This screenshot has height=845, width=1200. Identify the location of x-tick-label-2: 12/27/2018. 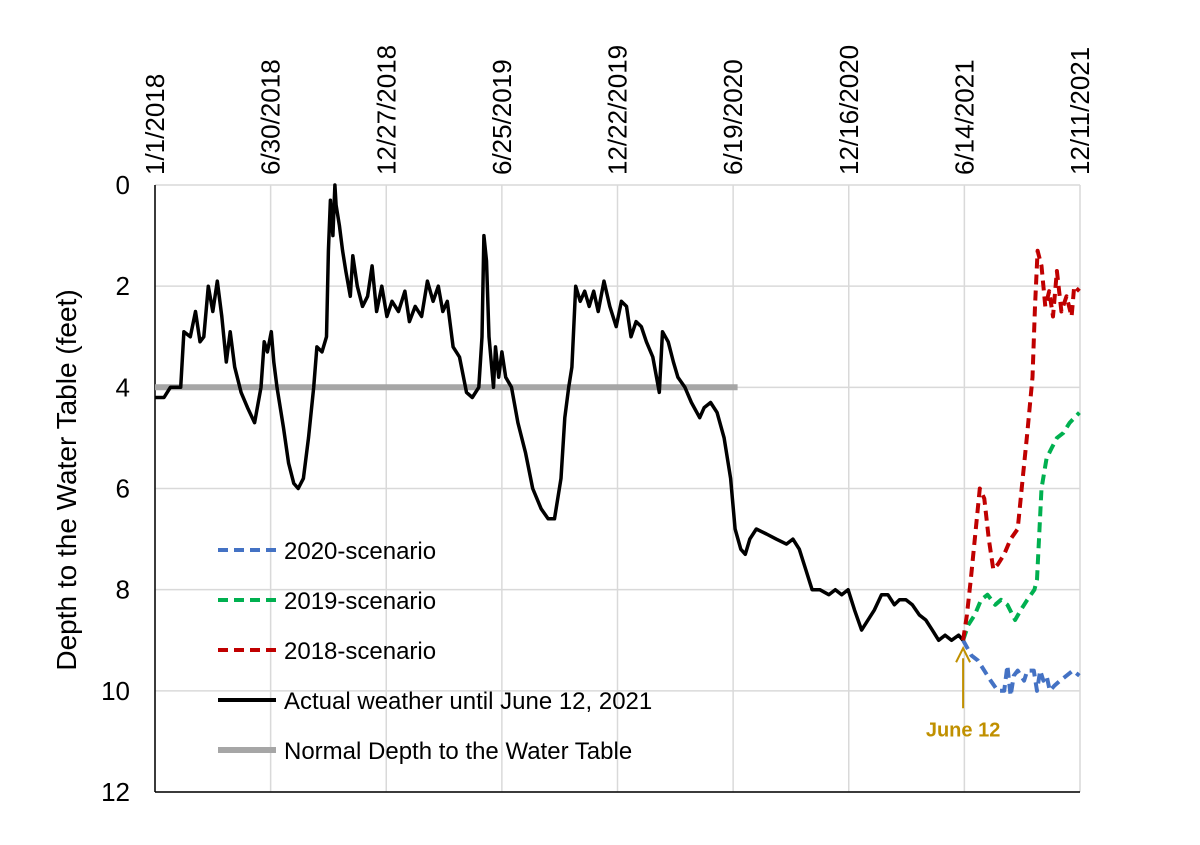
(386, 110).